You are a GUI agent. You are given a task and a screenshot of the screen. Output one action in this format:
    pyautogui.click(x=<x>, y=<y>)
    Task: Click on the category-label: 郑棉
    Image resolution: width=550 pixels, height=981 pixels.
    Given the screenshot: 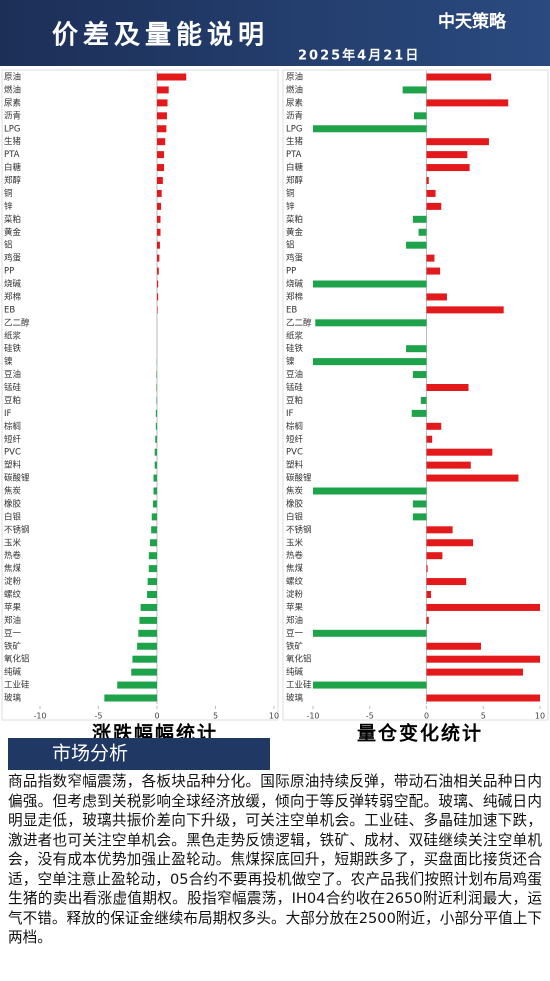 What is the action you would take?
    pyautogui.click(x=294, y=296)
    